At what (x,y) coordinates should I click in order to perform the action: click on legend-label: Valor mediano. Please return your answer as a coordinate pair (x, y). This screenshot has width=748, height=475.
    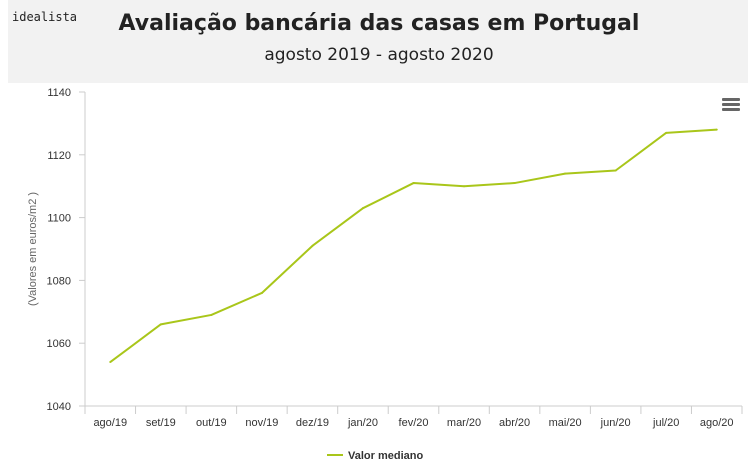
    Looking at the image, I should click on (385, 456).